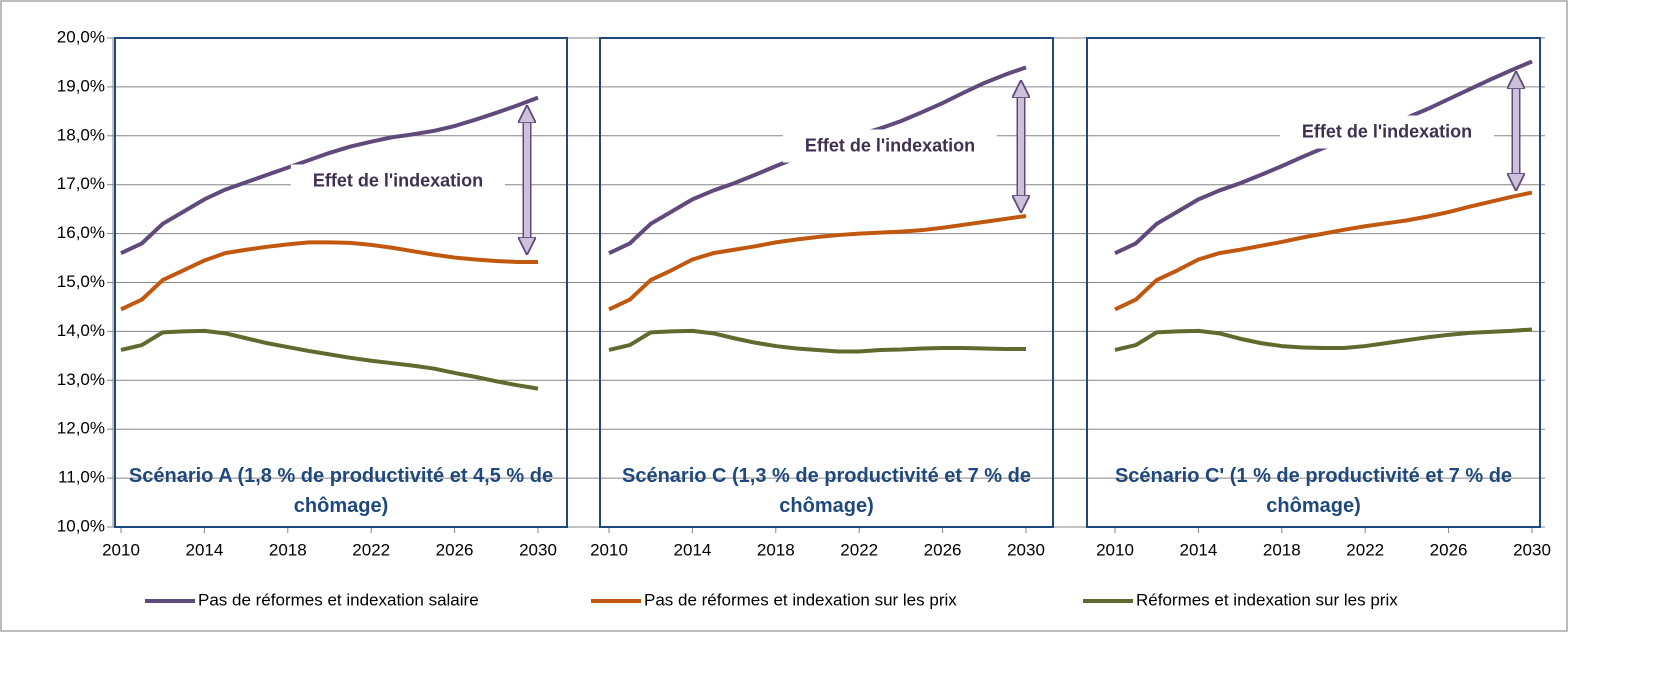 This screenshot has width=1669, height=674. I want to click on y-tick-label: 14,0%, so click(81, 330).